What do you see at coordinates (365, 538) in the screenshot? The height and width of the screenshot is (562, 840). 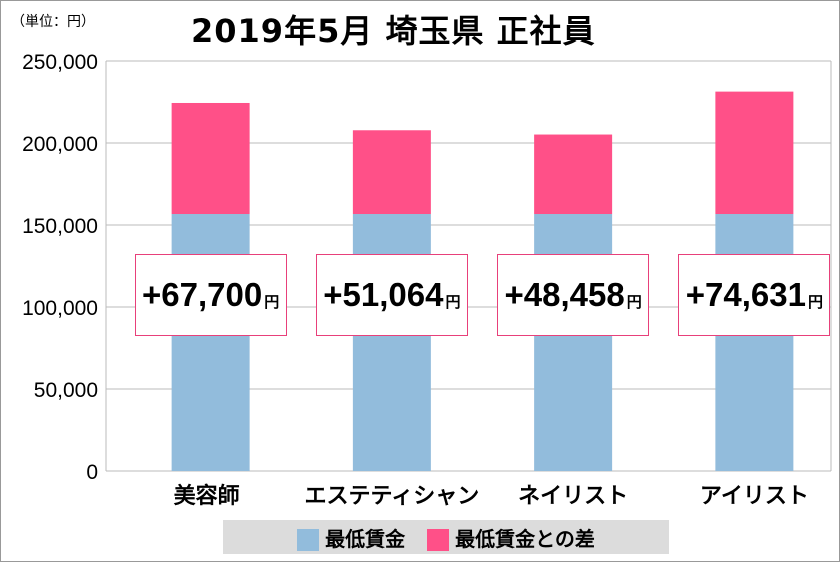 I see `legend-label: 最低賃金` at bounding box center [365, 538].